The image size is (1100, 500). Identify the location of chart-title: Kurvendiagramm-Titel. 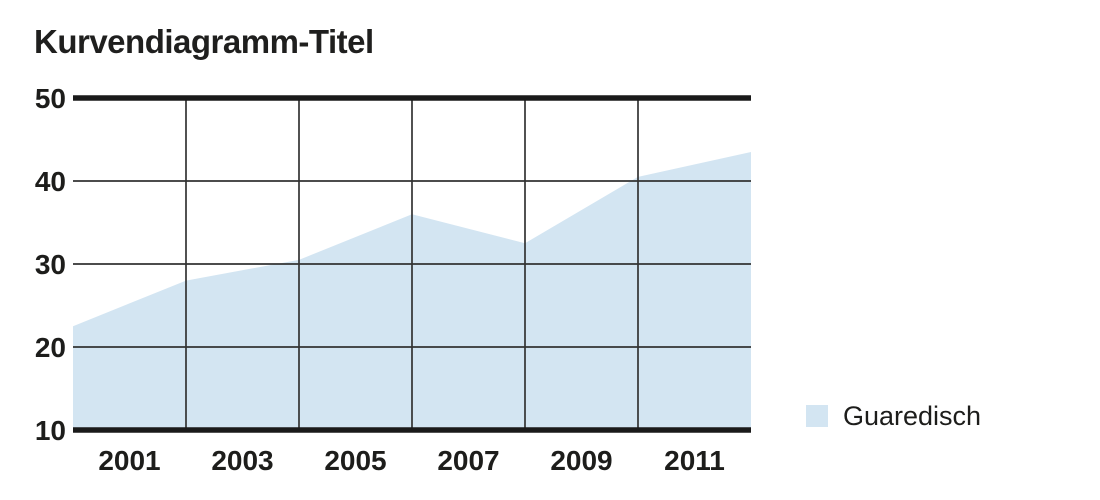
(204, 41).